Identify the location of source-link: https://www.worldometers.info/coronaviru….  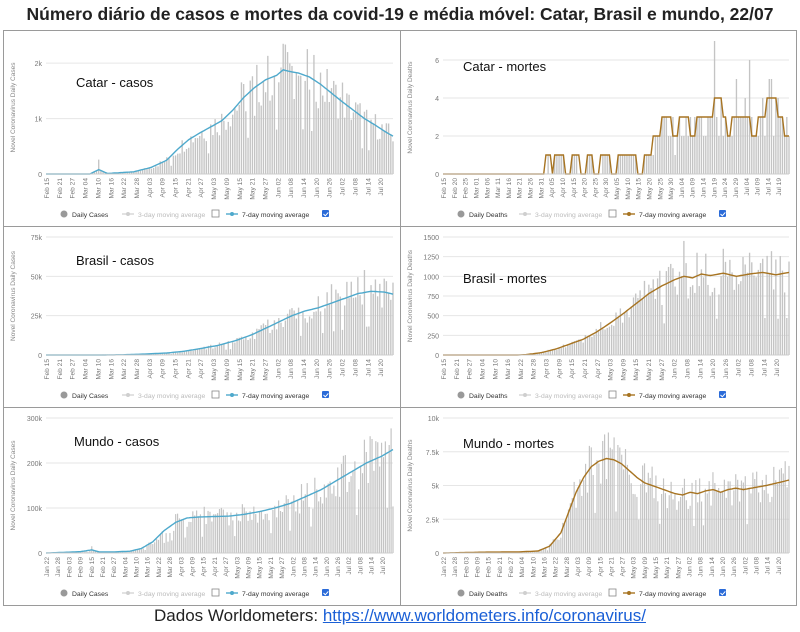
(484, 615).